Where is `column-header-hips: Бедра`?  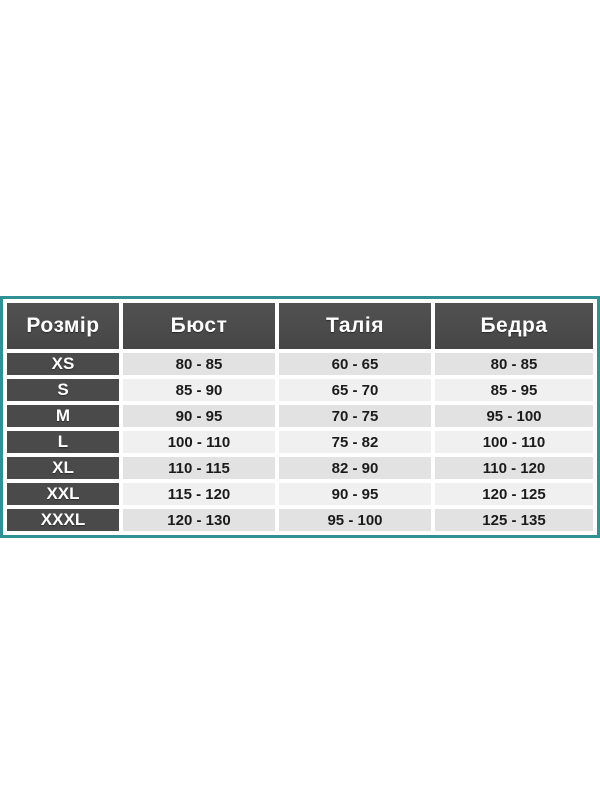 column-header-hips: Бедра is located at coordinates (514, 326).